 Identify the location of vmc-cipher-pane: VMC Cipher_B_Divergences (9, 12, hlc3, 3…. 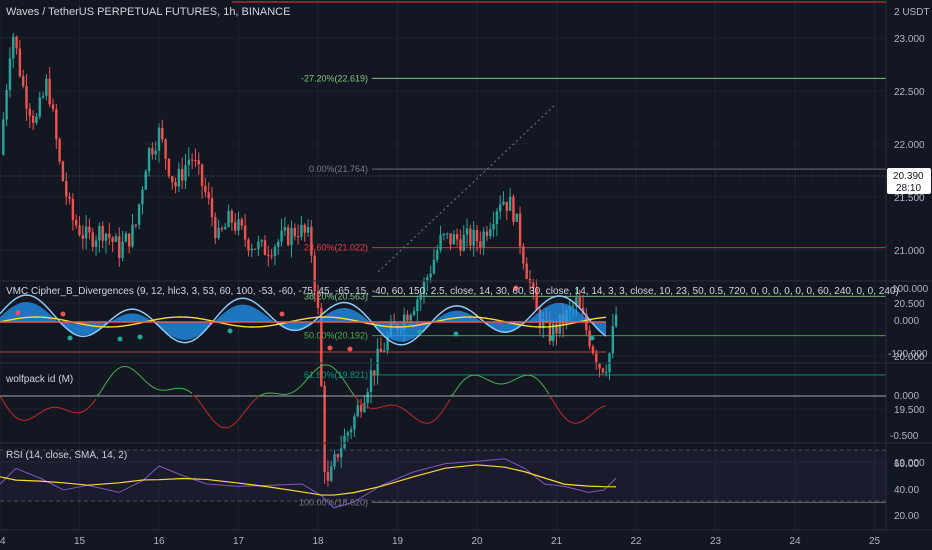
(449, 319).